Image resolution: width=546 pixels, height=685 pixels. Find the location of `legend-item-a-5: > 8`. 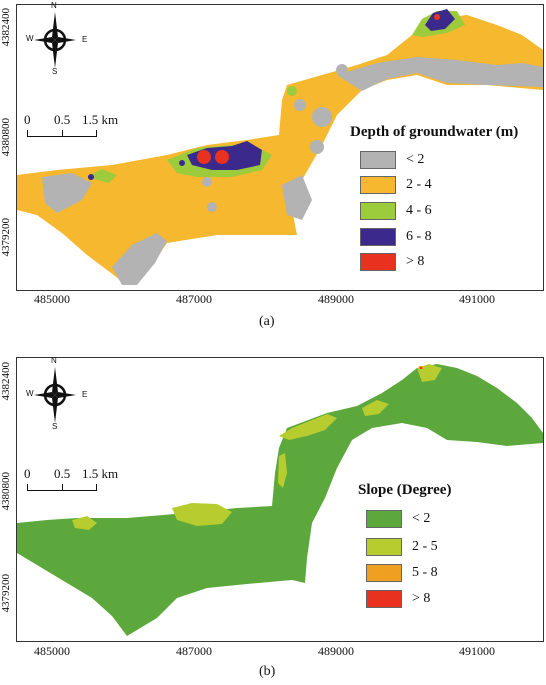

legend-item-a-5: > 8 is located at coordinates (392, 262).